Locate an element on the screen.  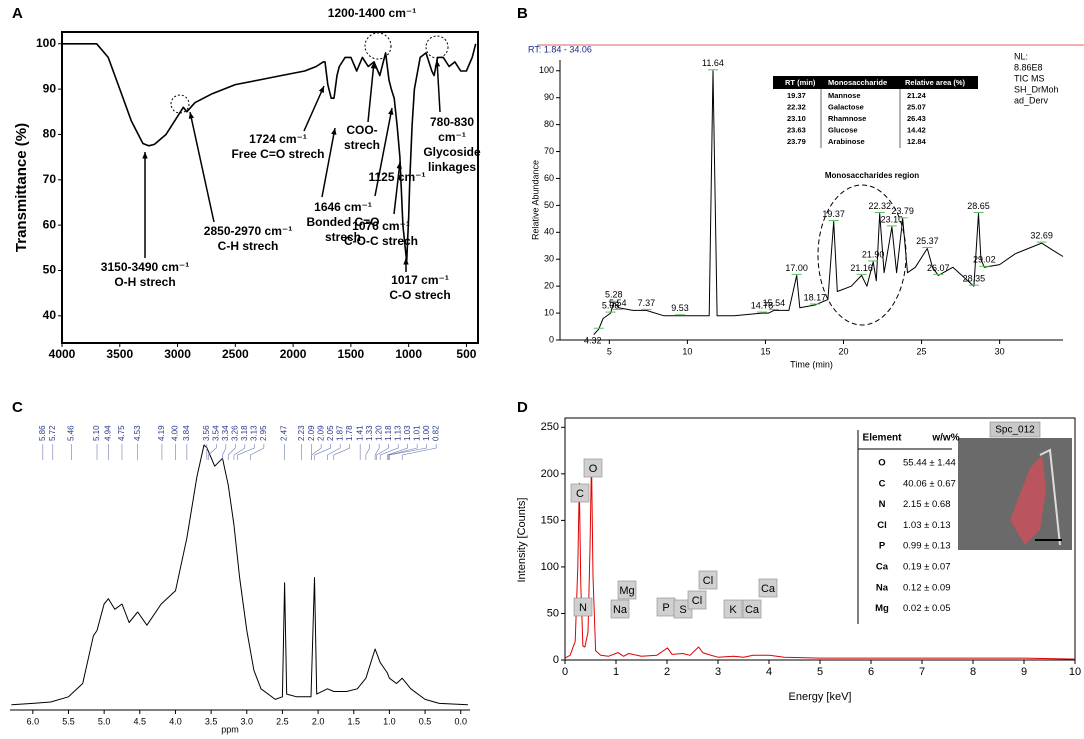
y-tick-label: 70 is located at coordinates (549, 151).